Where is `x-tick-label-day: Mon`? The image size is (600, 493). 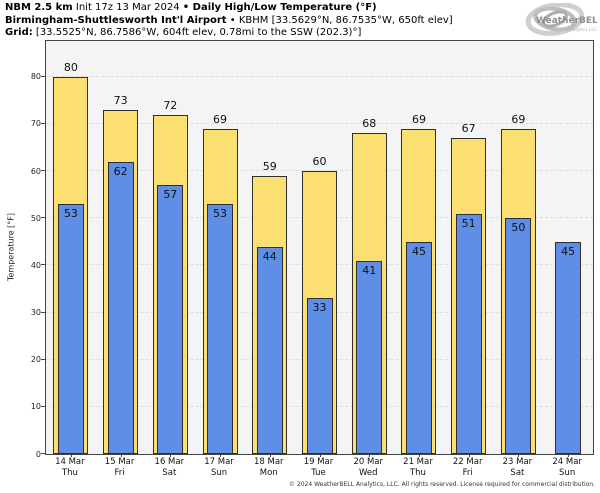
x-tick-label-day: Mon is located at coordinates (268, 473).